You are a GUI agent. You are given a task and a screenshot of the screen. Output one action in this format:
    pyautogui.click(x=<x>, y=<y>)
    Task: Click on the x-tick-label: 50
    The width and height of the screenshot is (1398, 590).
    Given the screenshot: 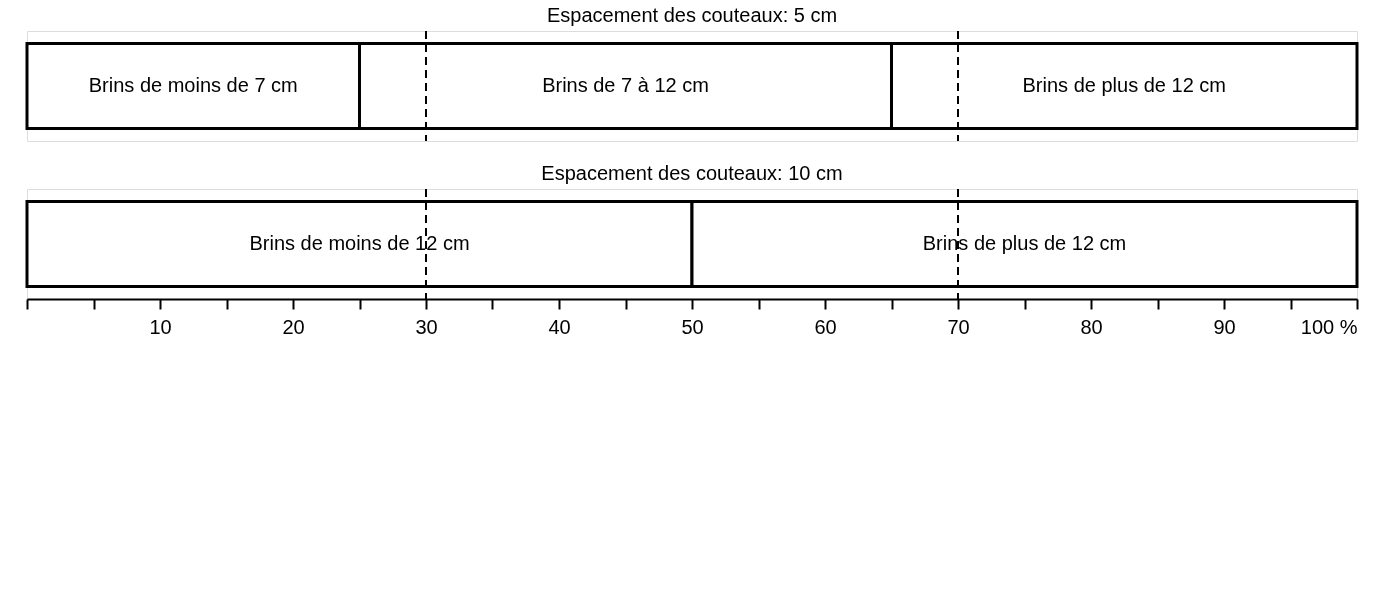 What is the action you would take?
    pyautogui.click(x=692, y=326)
    